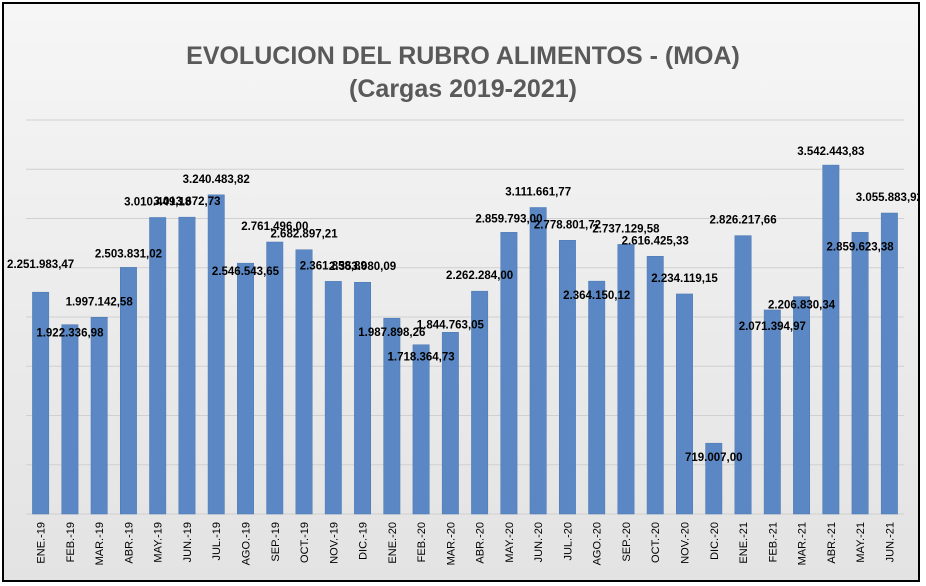 The image size is (926, 586). Describe the element at coordinates (830, 152) in the screenshot. I see `data-label: 3.542.443,83` at that location.